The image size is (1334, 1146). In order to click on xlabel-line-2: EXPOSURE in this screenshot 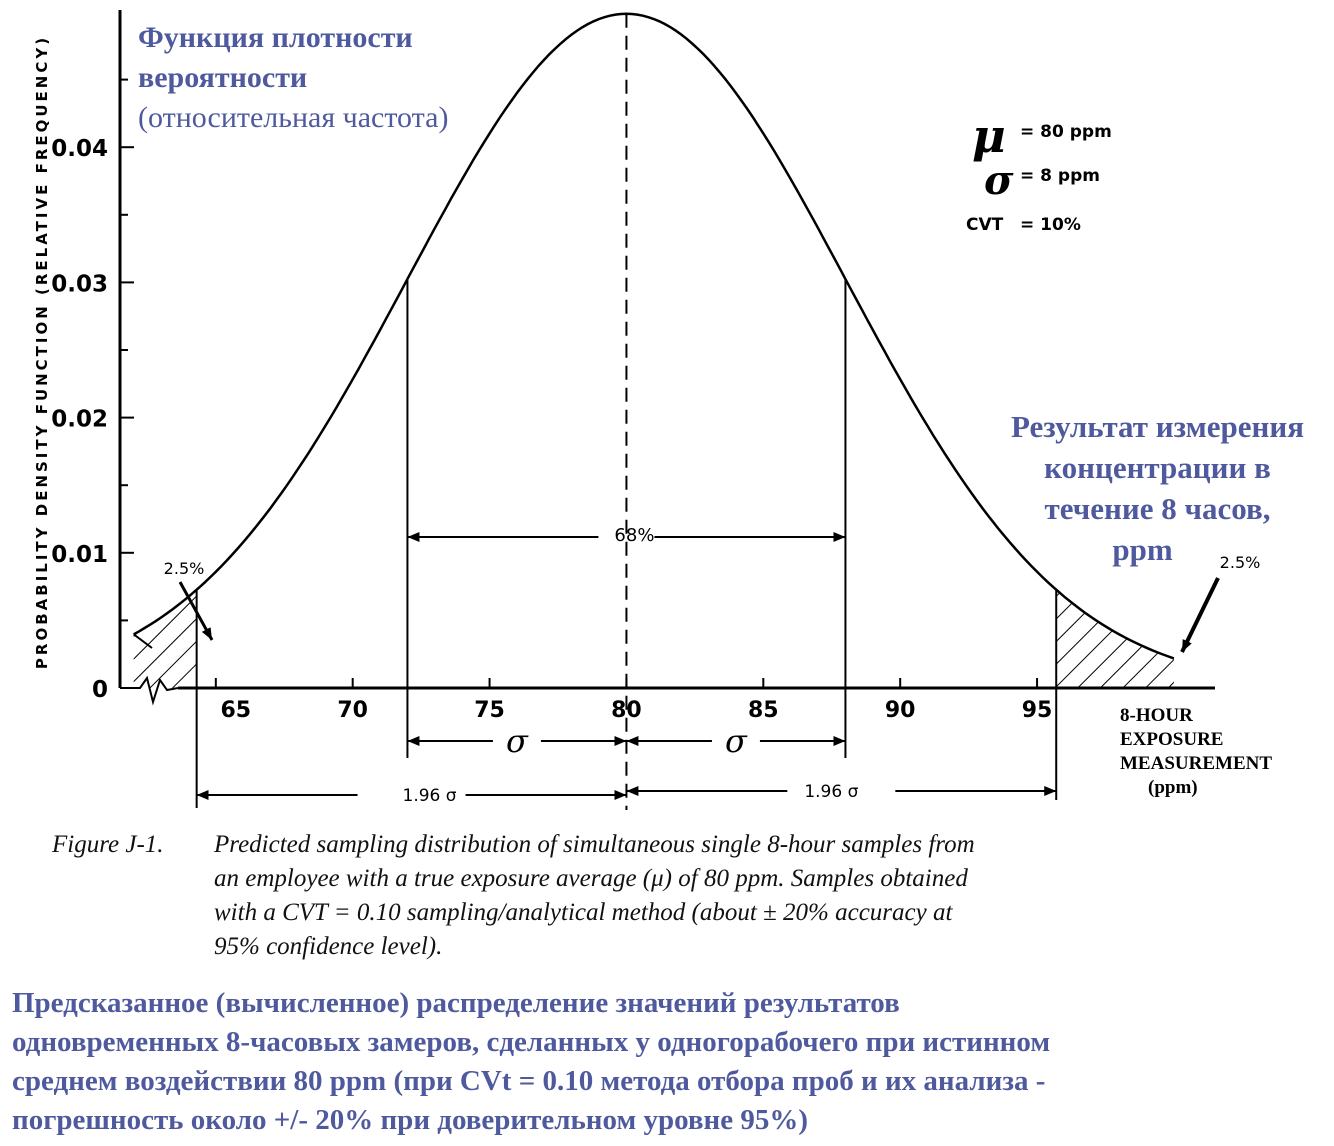, I will do `click(1171, 739)`.